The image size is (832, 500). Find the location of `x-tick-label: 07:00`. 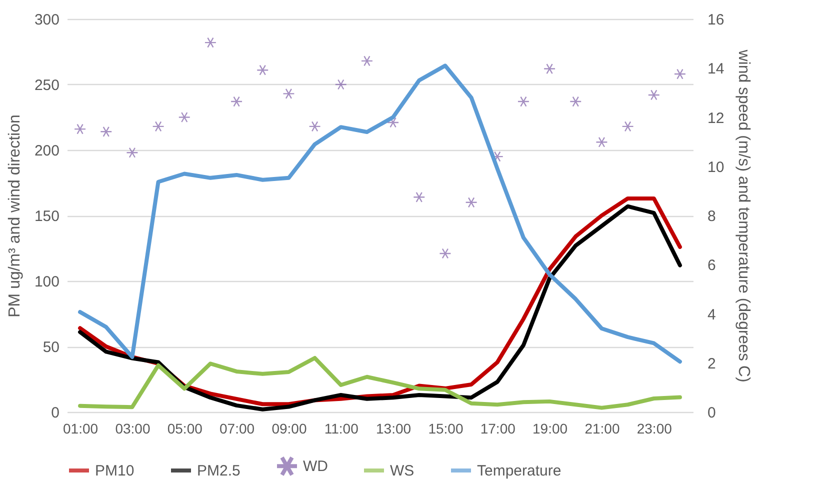

x-tick-label: 07:00 is located at coordinates (237, 428).